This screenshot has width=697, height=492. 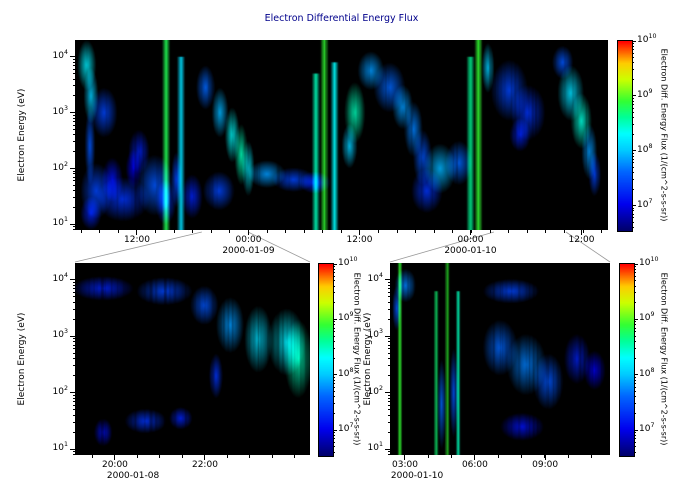 What do you see at coordinates (625, 136) in the screenshot?
I see `colorbar-main-canvas` at bounding box center [625, 136].